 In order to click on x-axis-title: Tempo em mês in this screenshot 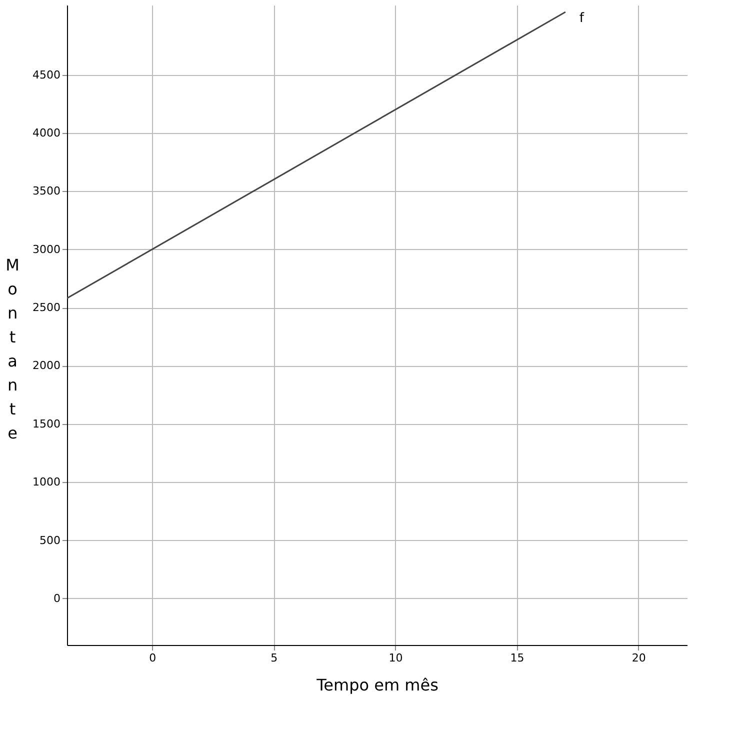, I will do `click(377, 685)`.